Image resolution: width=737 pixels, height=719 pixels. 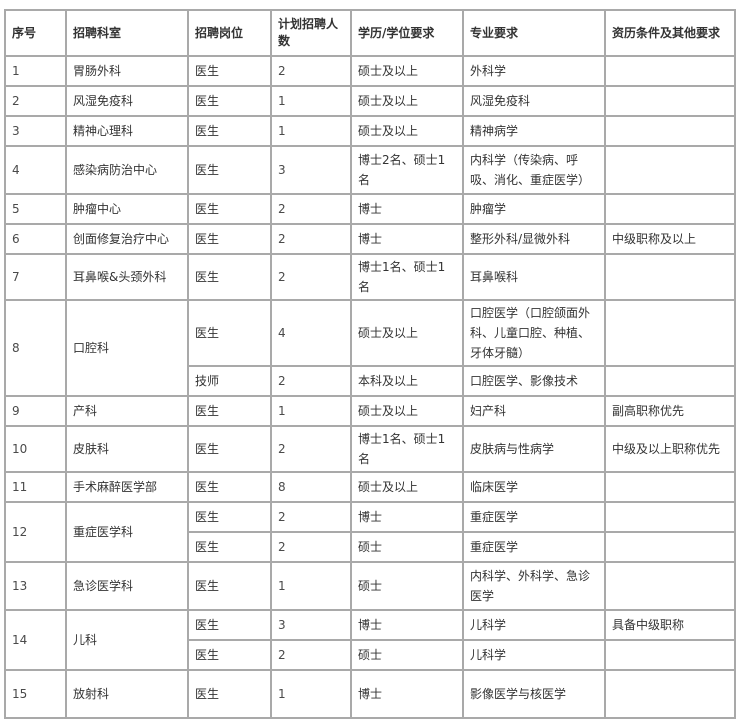 What do you see at coordinates (407, 33) in the screenshot?
I see `header-edu: 学历/学位要求` at bounding box center [407, 33].